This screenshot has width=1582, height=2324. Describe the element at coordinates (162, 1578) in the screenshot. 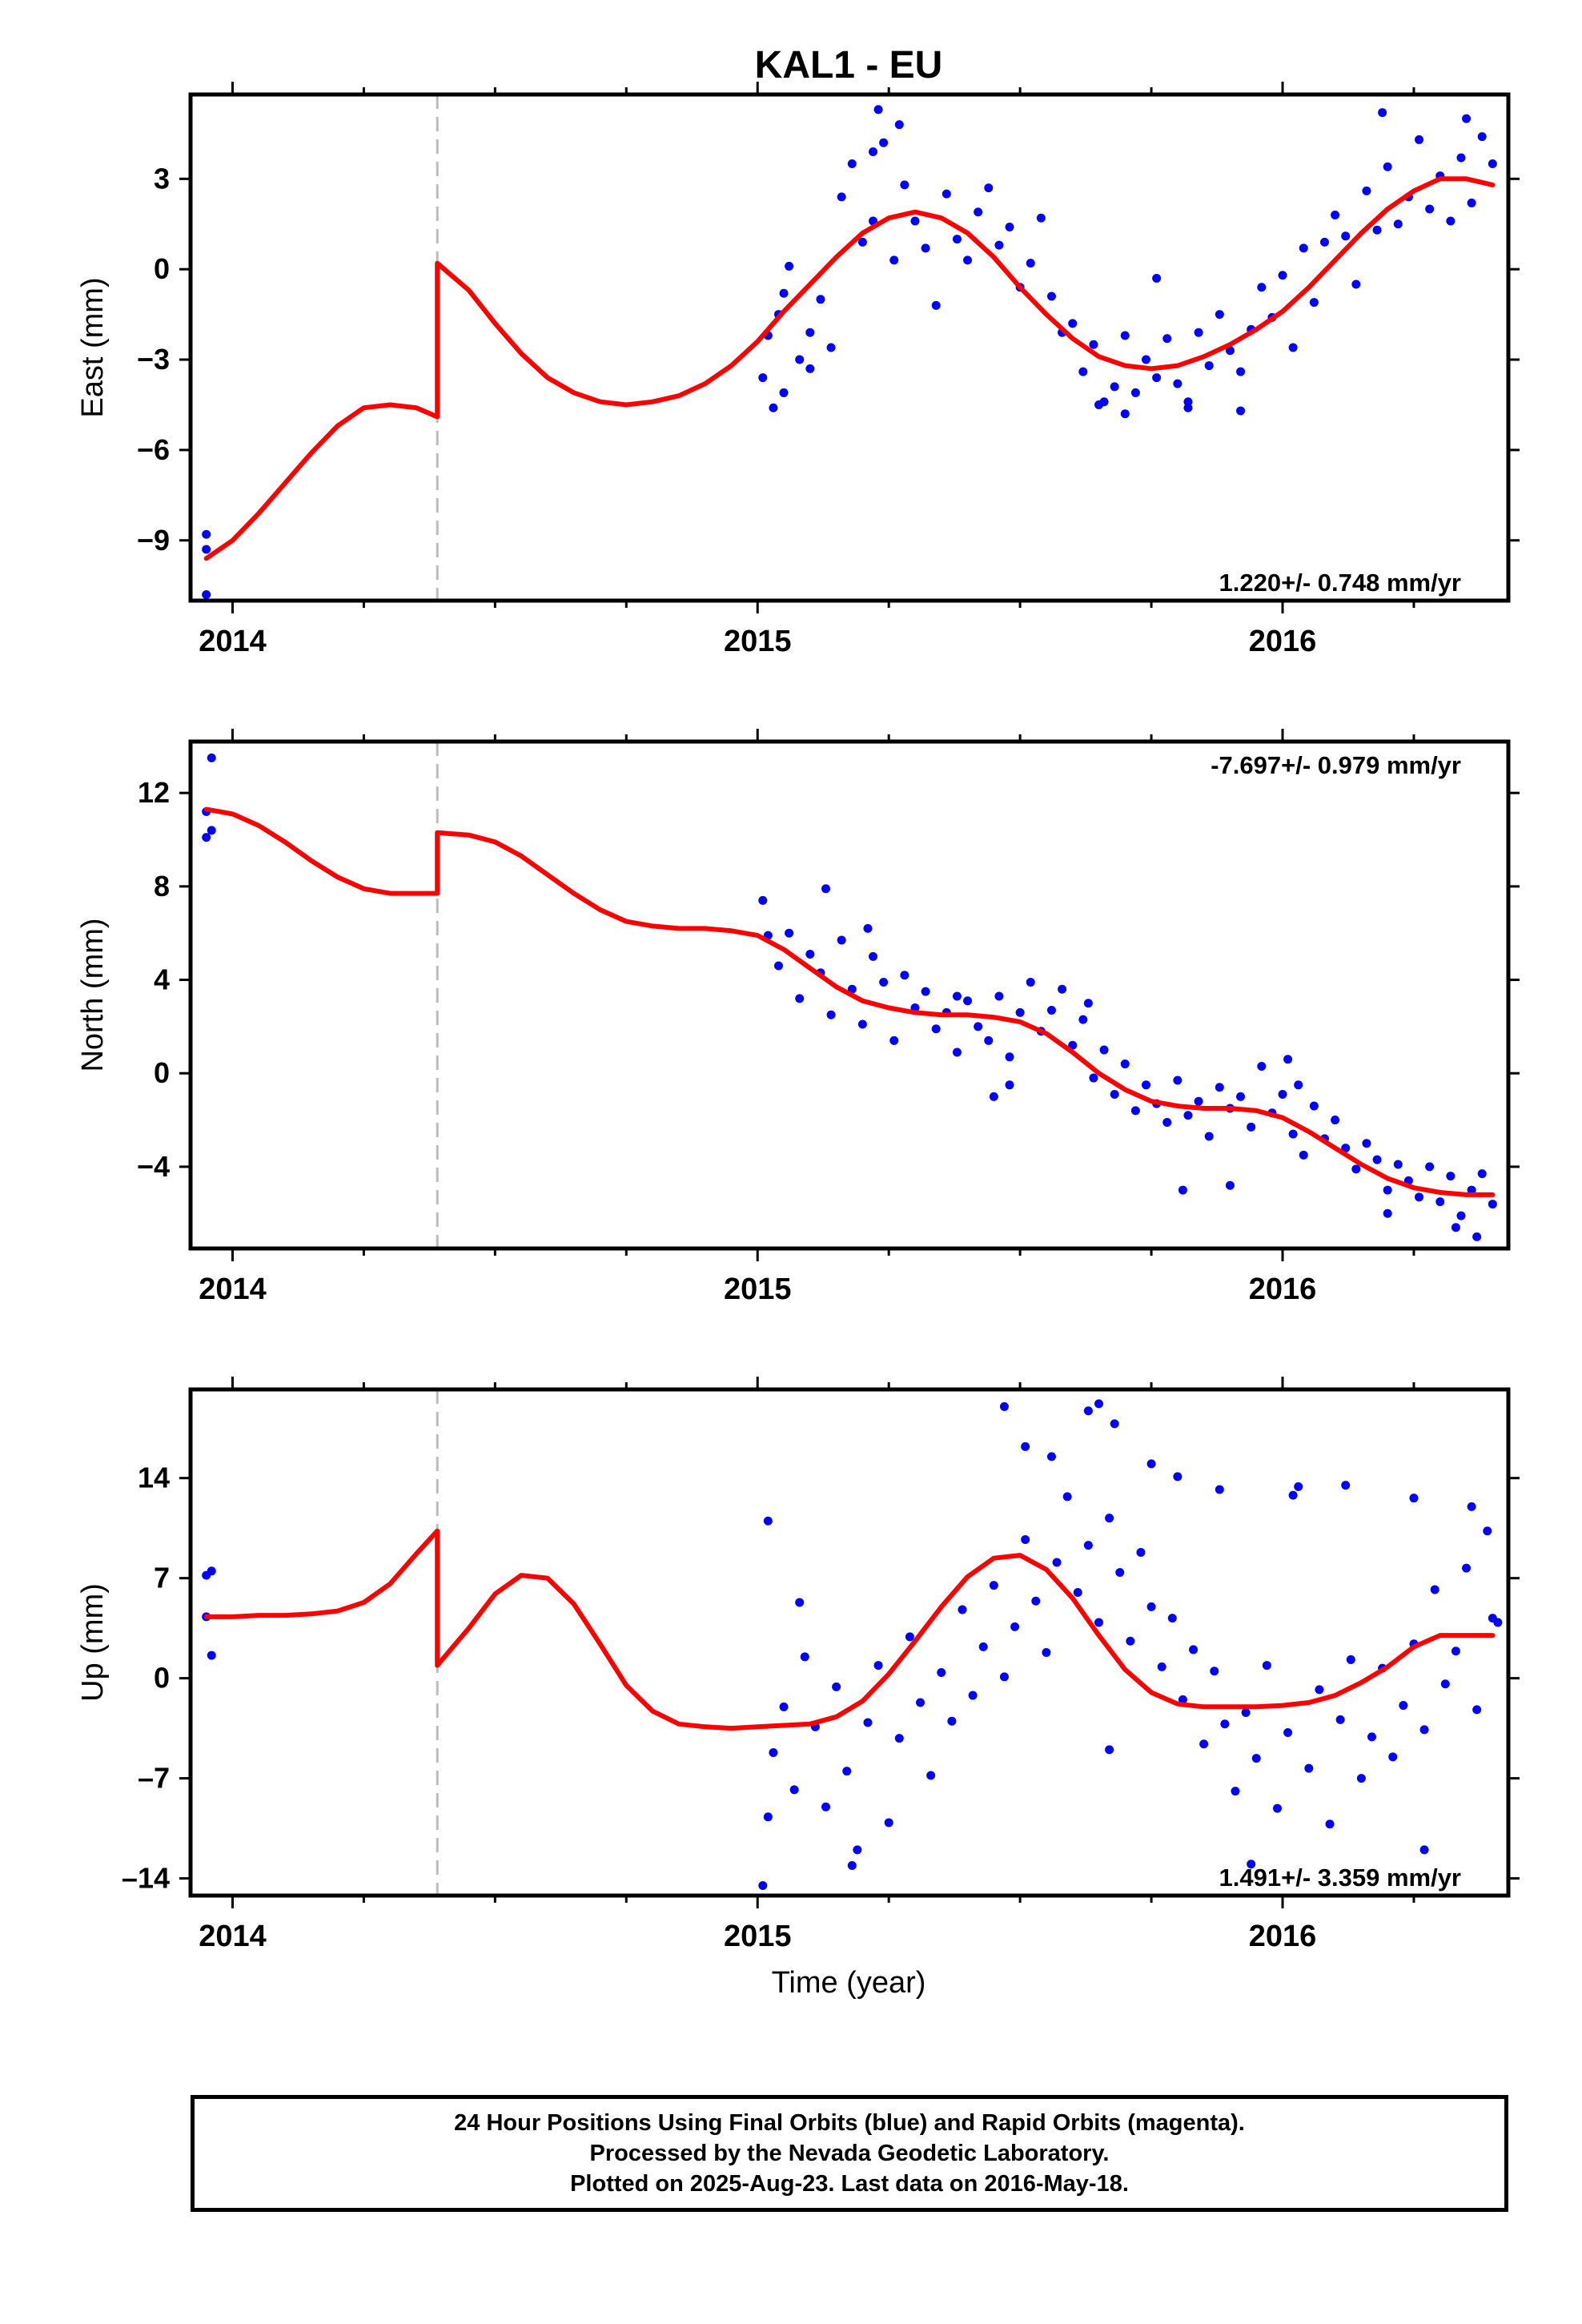

I see `y-tick-label: 7` at that location.